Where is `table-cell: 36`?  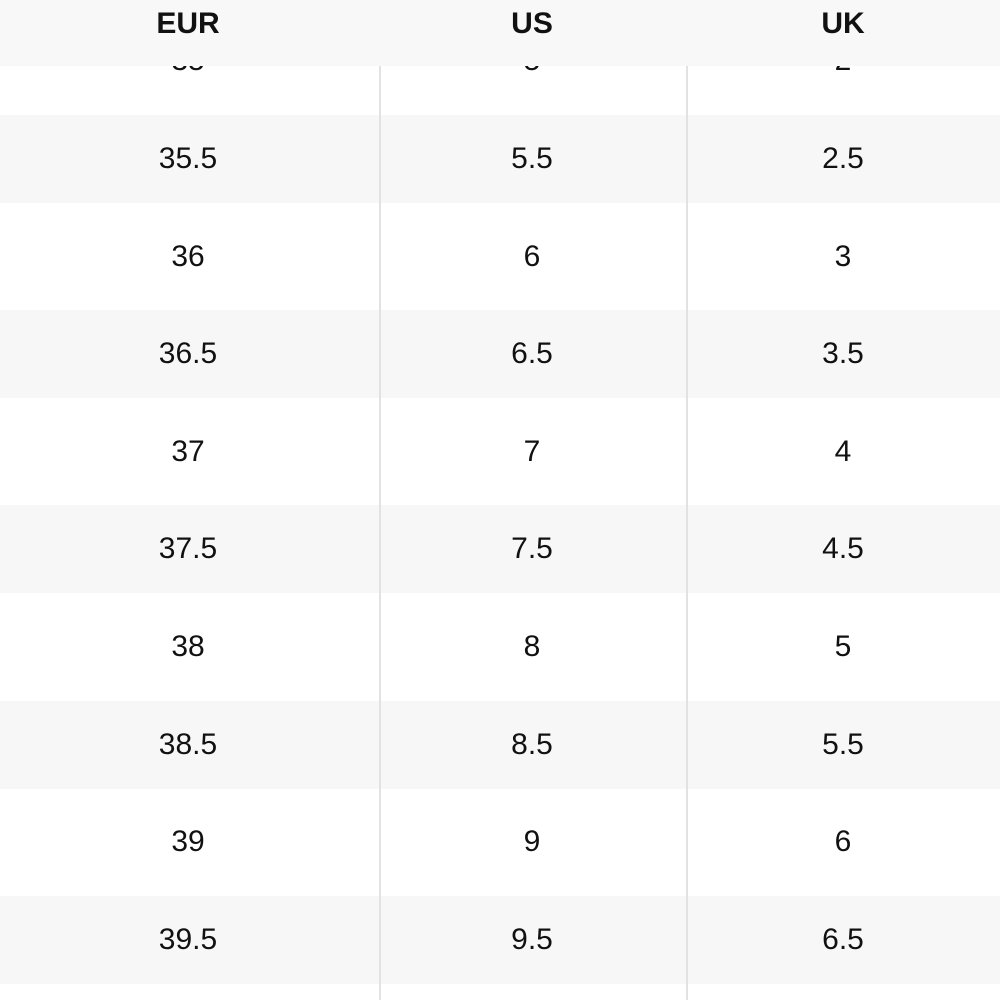 table-cell: 36 is located at coordinates (188, 256).